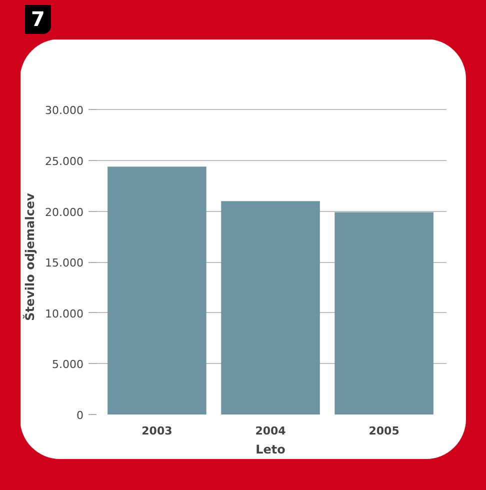 The height and width of the screenshot is (490, 486). What do you see at coordinates (64, 110) in the screenshot?
I see `y-tick-label: 30.000` at bounding box center [64, 110].